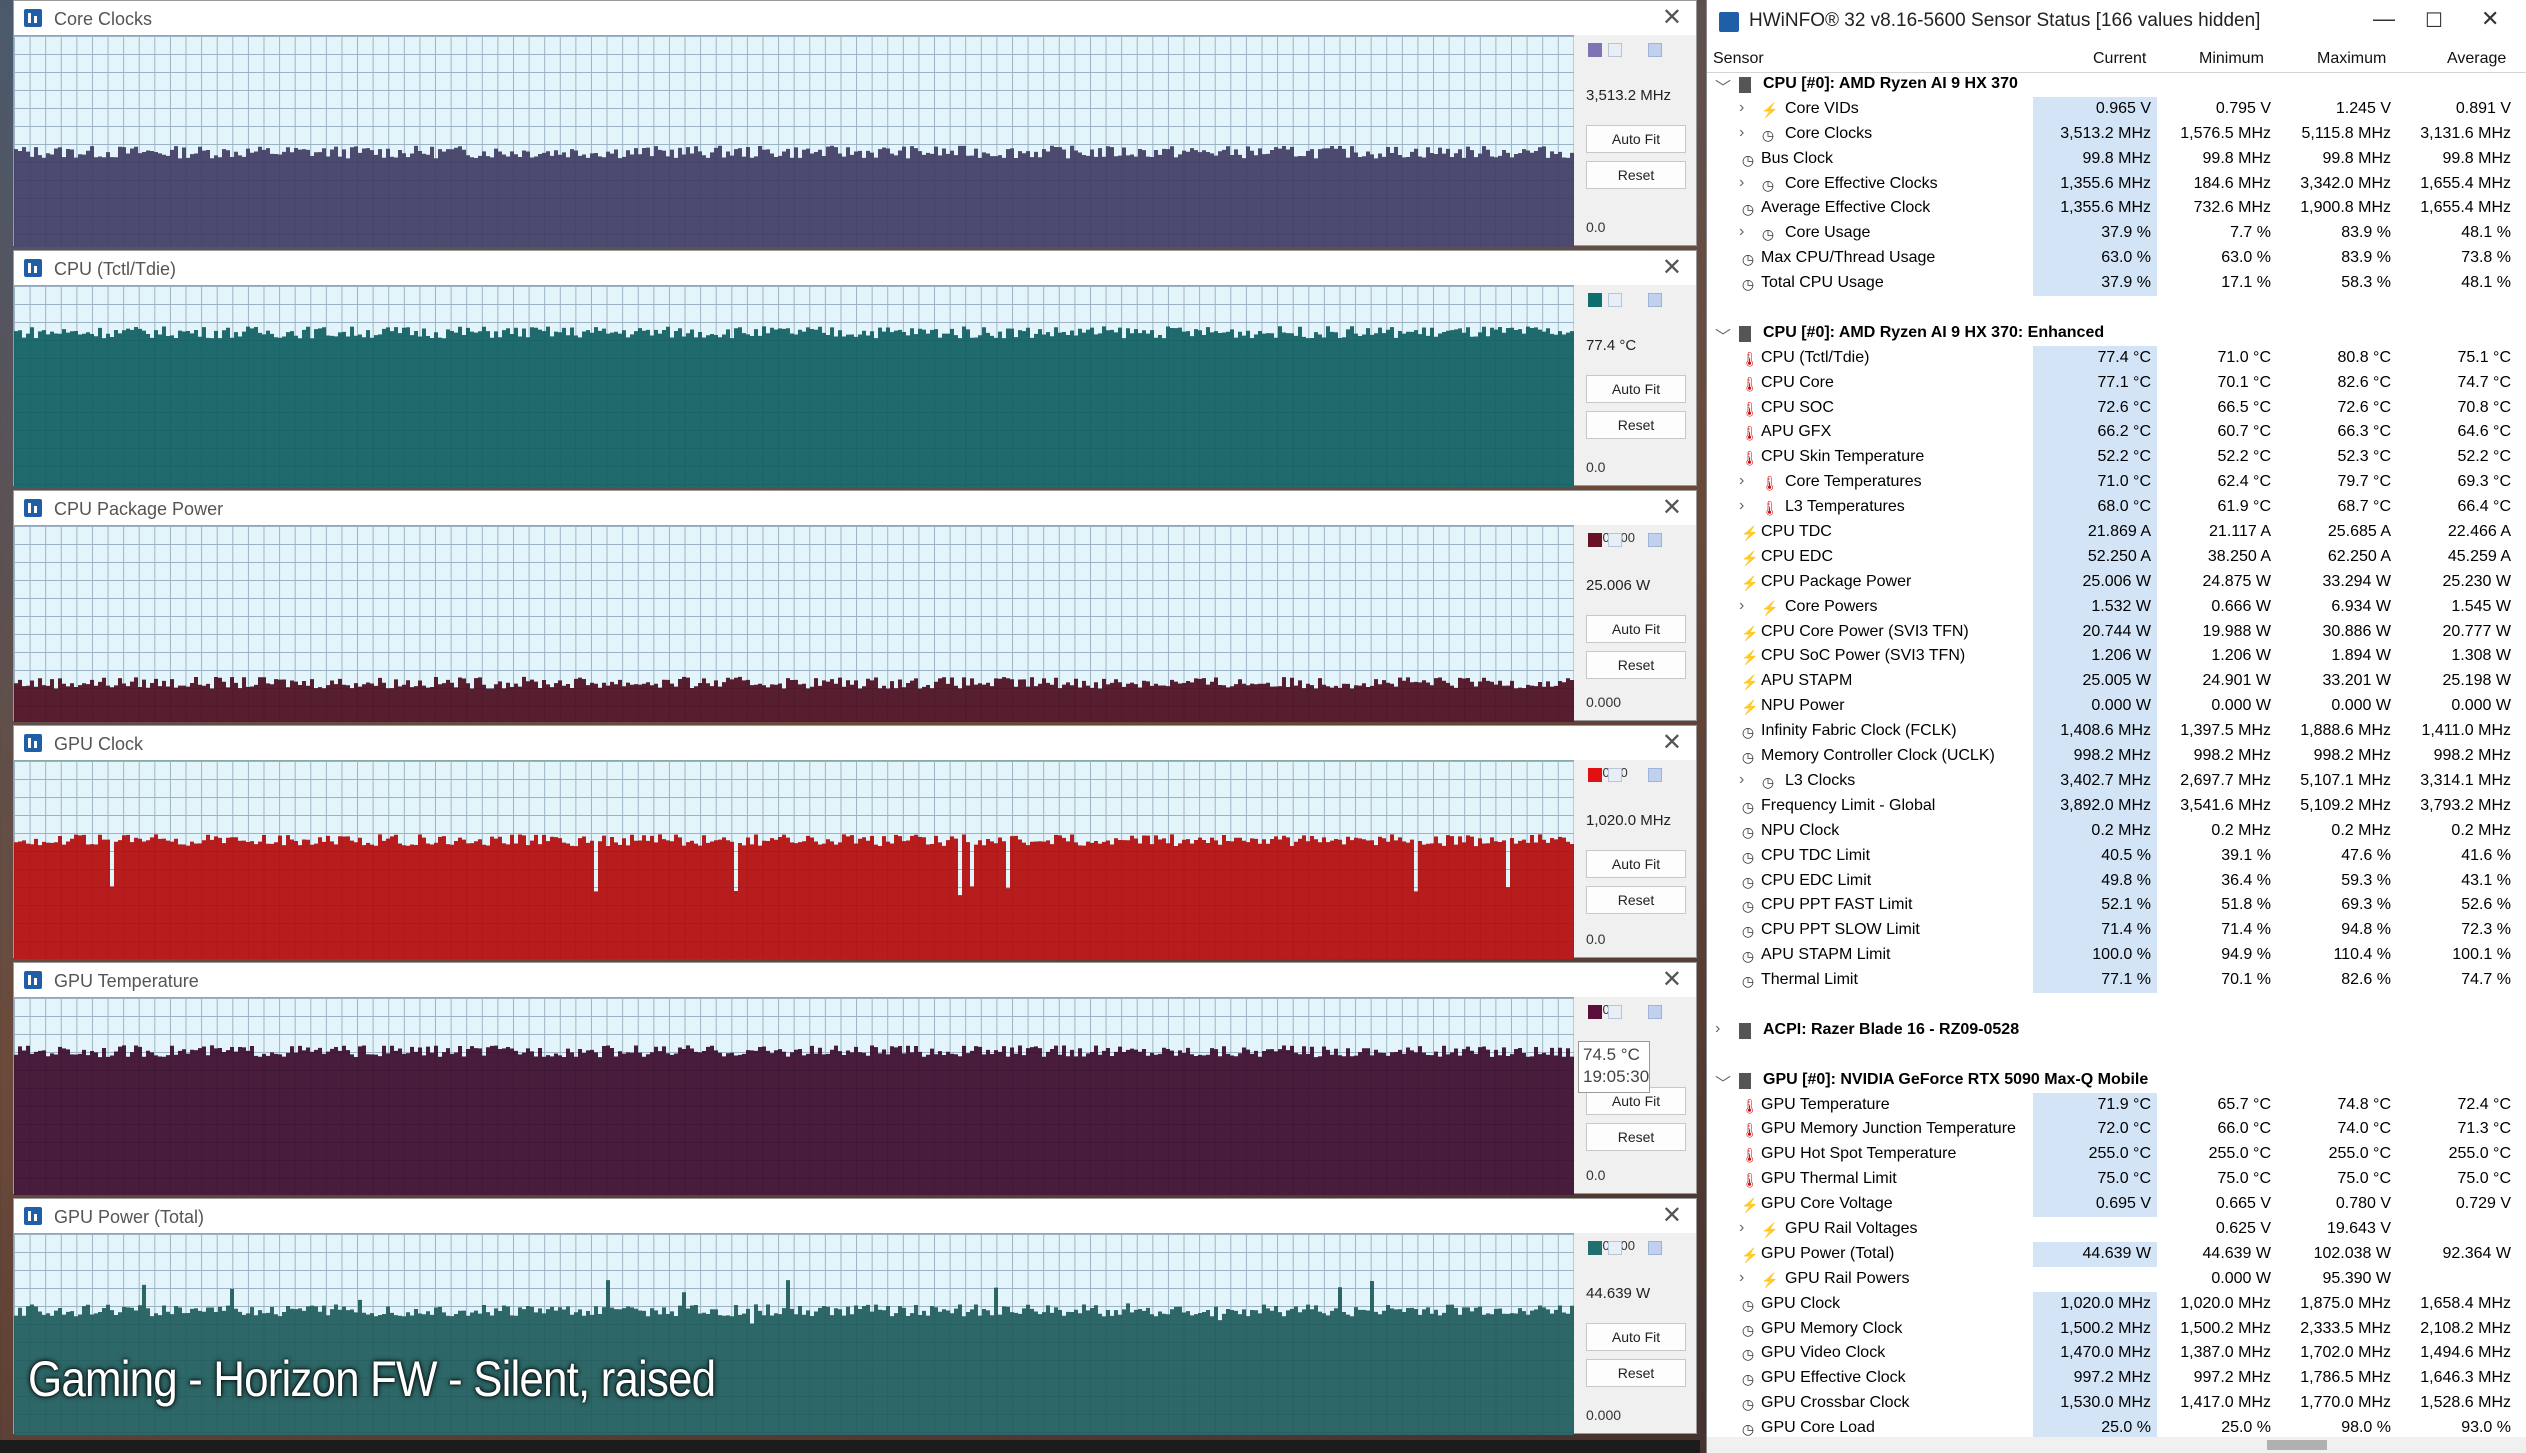  What do you see at coordinates (2116, 433) in the screenshot?
I see `sensor-row: 🌡 APU GFX 66.2 °C 60.7 °C 66.3 °C 64.6 °C` at bounding box center [2116, 433].